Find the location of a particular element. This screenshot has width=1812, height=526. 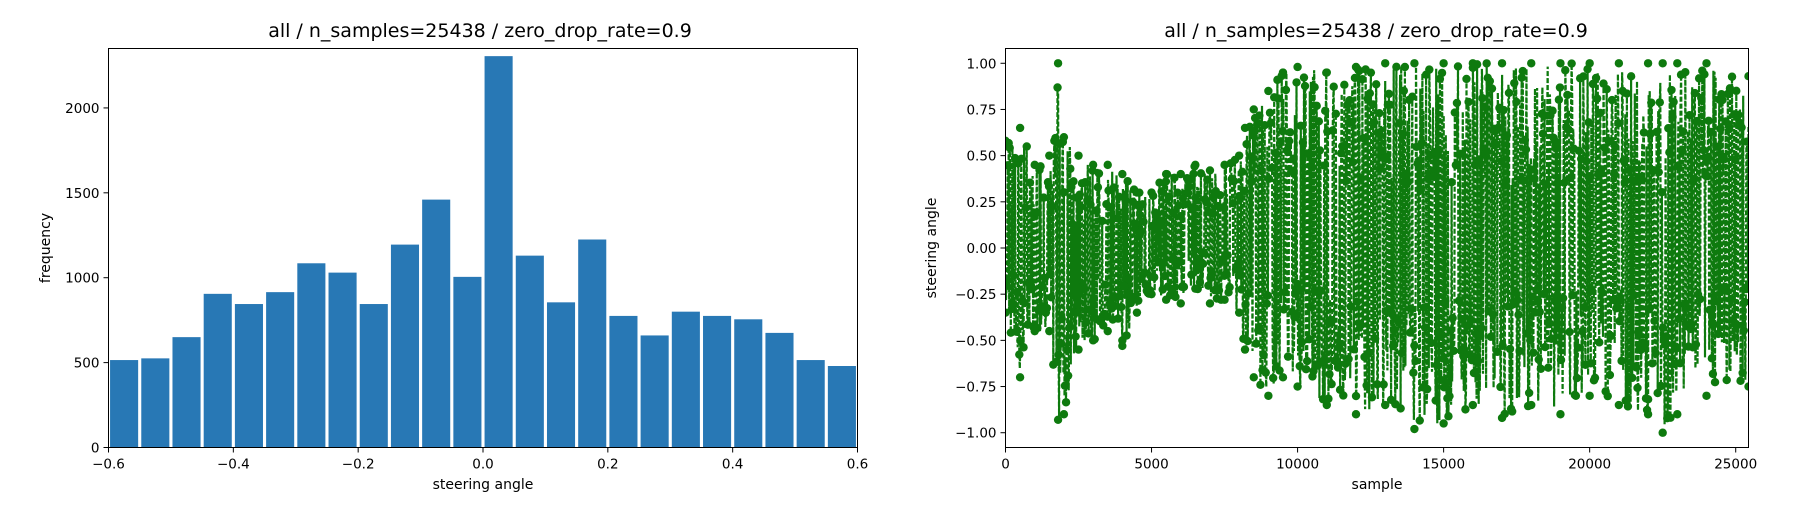

histogram-x-tick-label: −0.4 is located at coordinates (233, 465).